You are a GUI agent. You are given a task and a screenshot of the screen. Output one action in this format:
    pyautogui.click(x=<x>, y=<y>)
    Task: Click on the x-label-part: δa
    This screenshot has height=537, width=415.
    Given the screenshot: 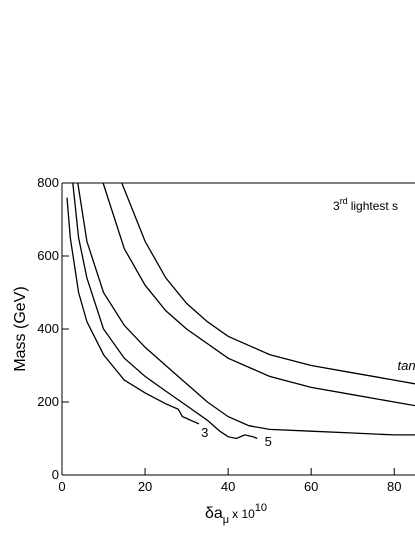 What is the action you would take?
    pyautogui.click(x=214, y=513)
    